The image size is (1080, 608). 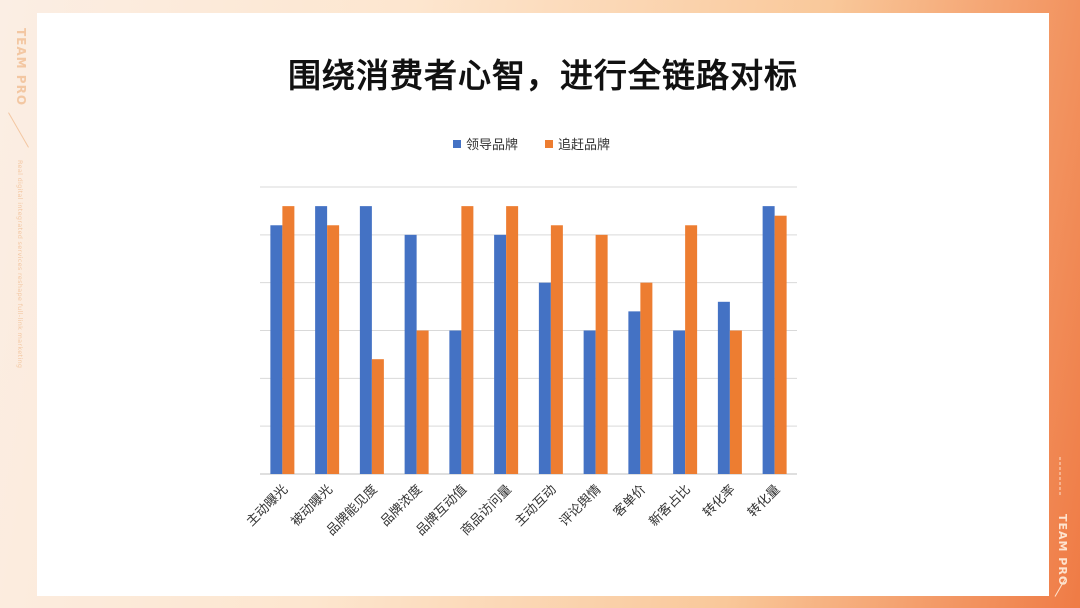 I want to click on x-tick-label: 主动曝光, so click(x=267, y=505).